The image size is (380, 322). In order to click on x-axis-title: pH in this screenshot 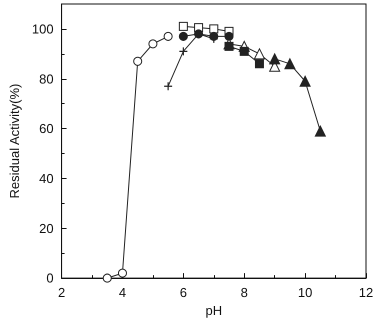, I will do `click(213, 310)`.